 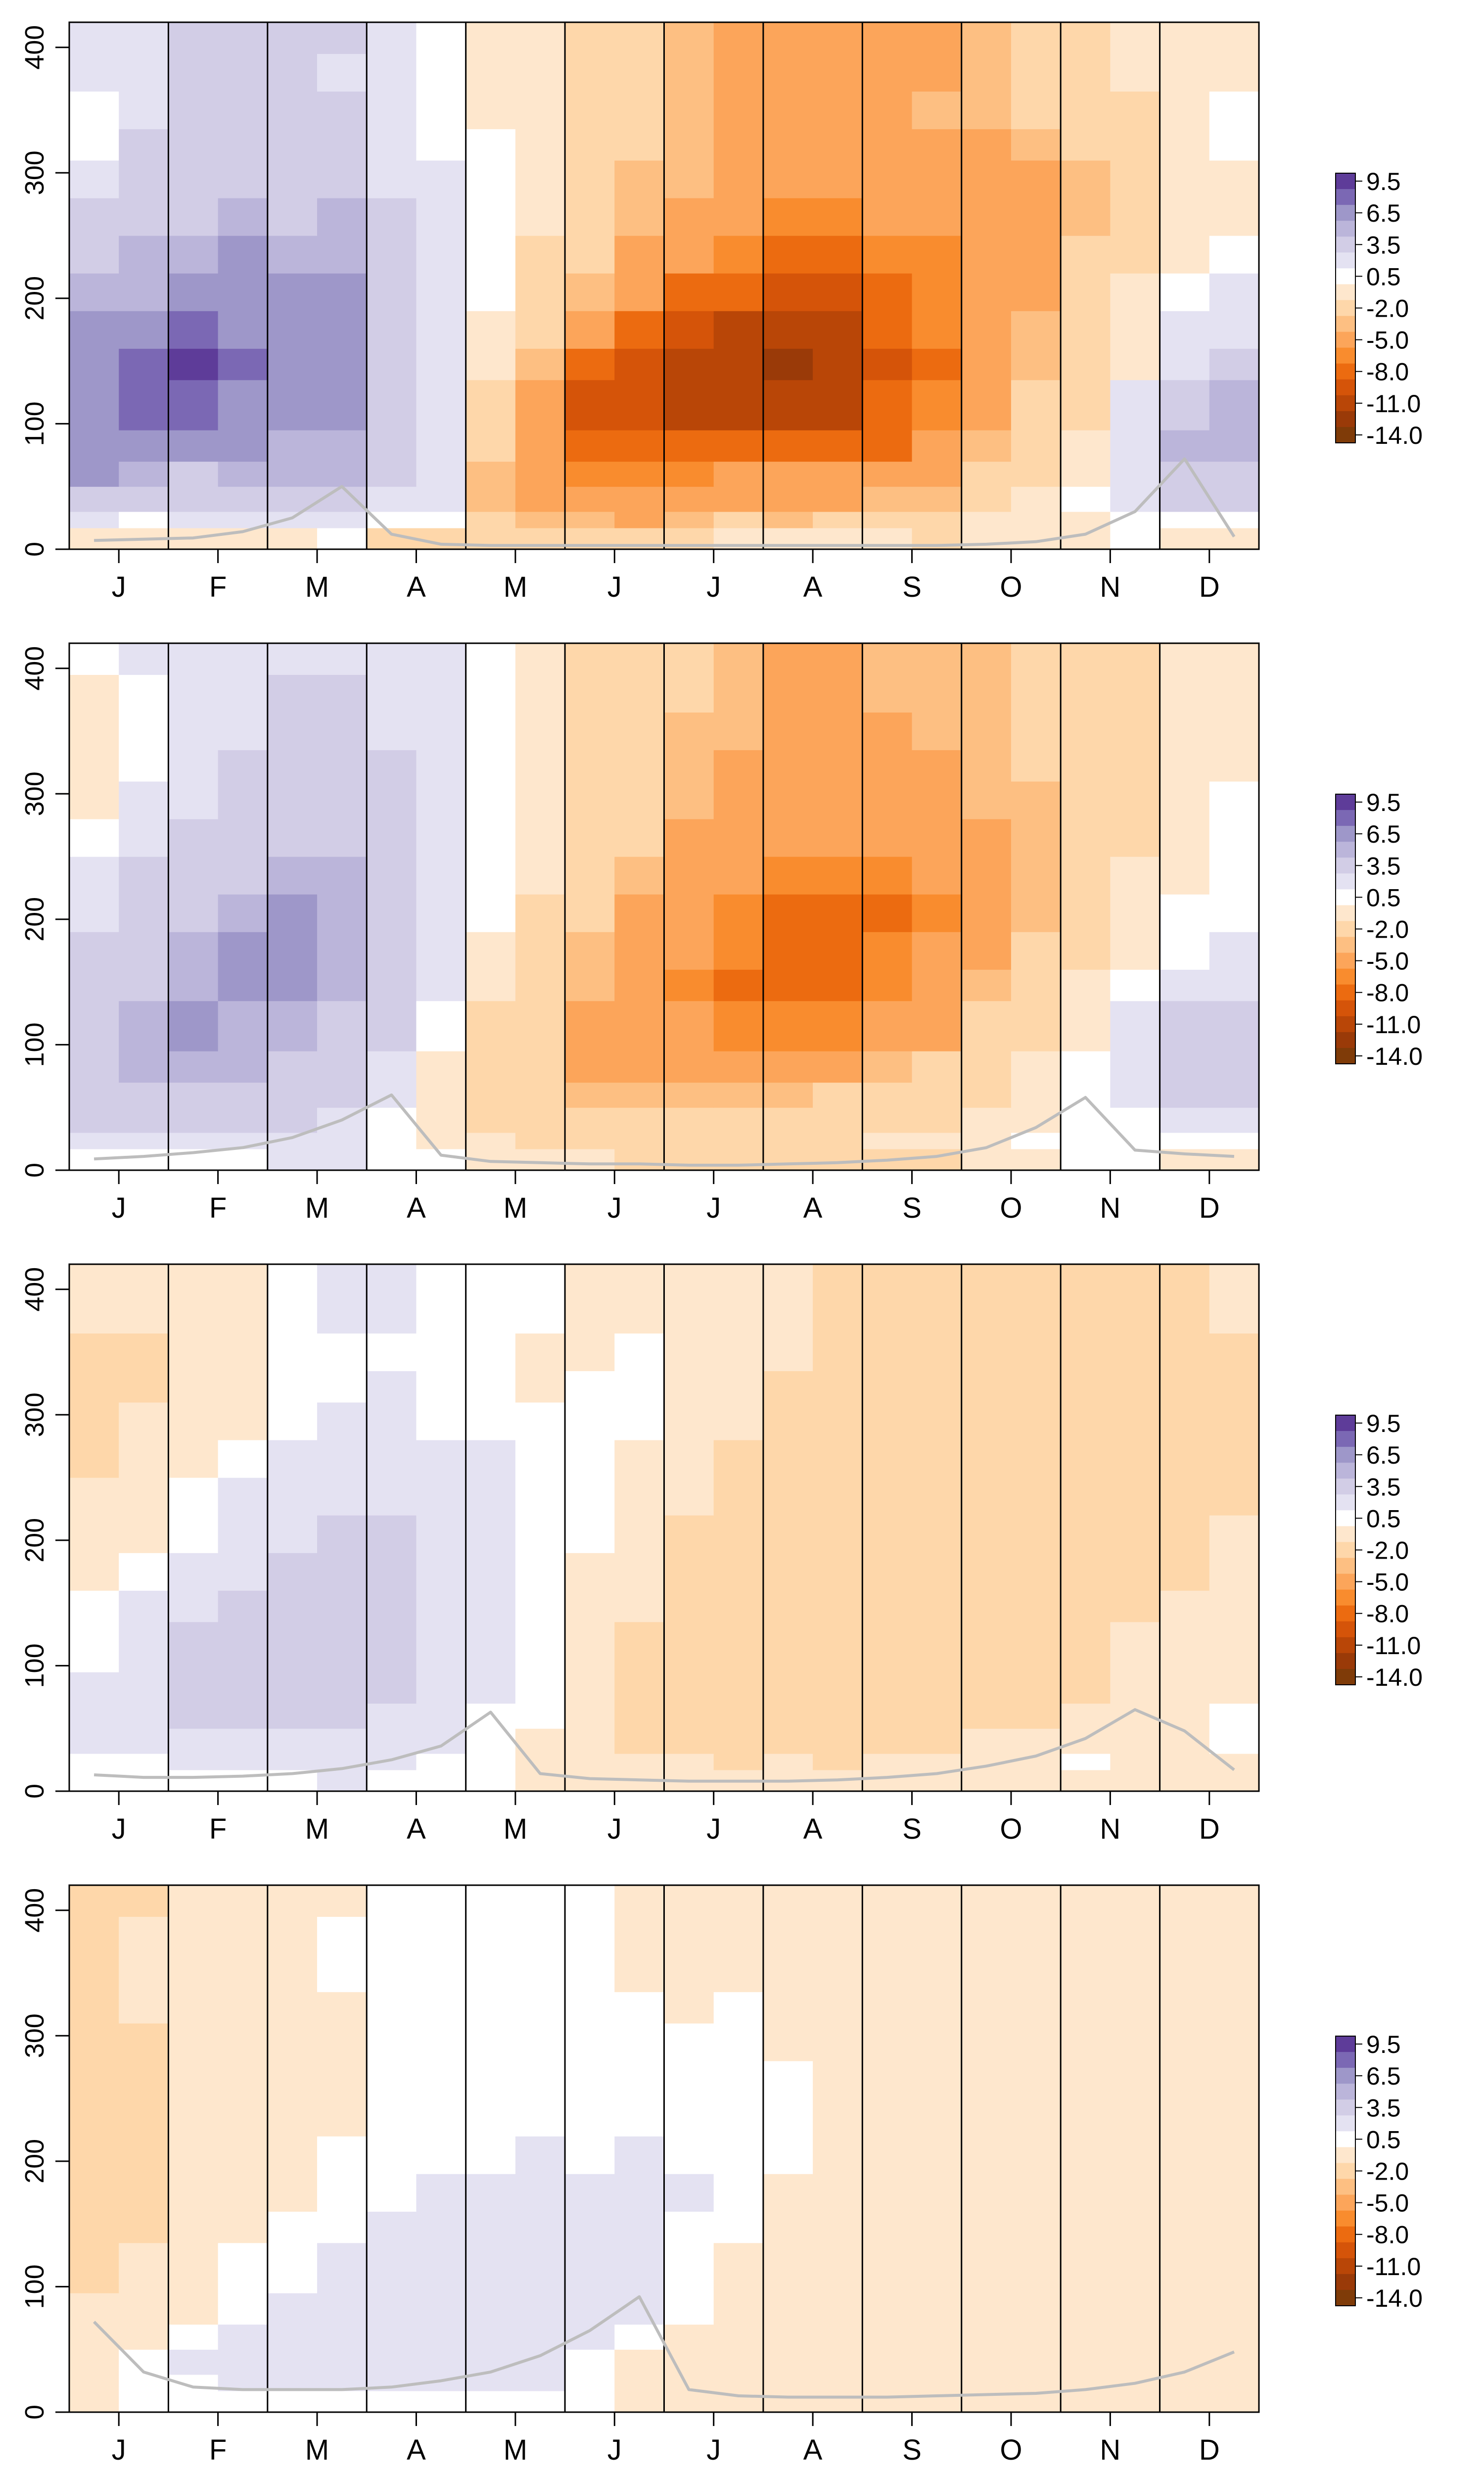 What do you see at coordinates (1110, 2450) in the screenshot?
I see `x-tick-label: N` at bounding box center [1110, 2450].